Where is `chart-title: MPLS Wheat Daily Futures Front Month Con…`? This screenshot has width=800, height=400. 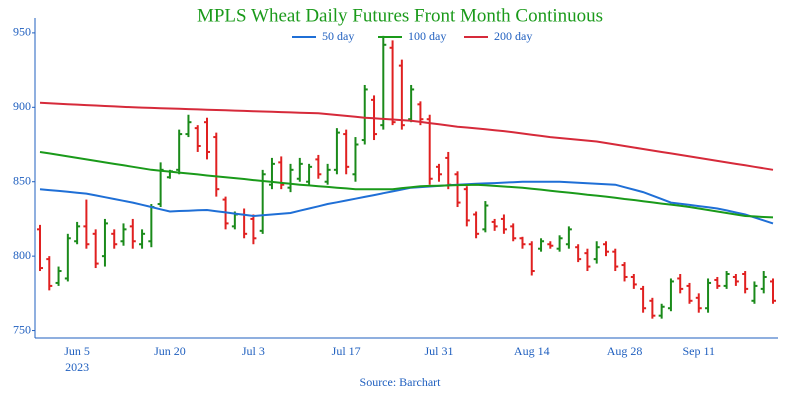 chart-title: MPLS Wheat Daily Futures Front Month Con… is located at coordinates (400, 15).